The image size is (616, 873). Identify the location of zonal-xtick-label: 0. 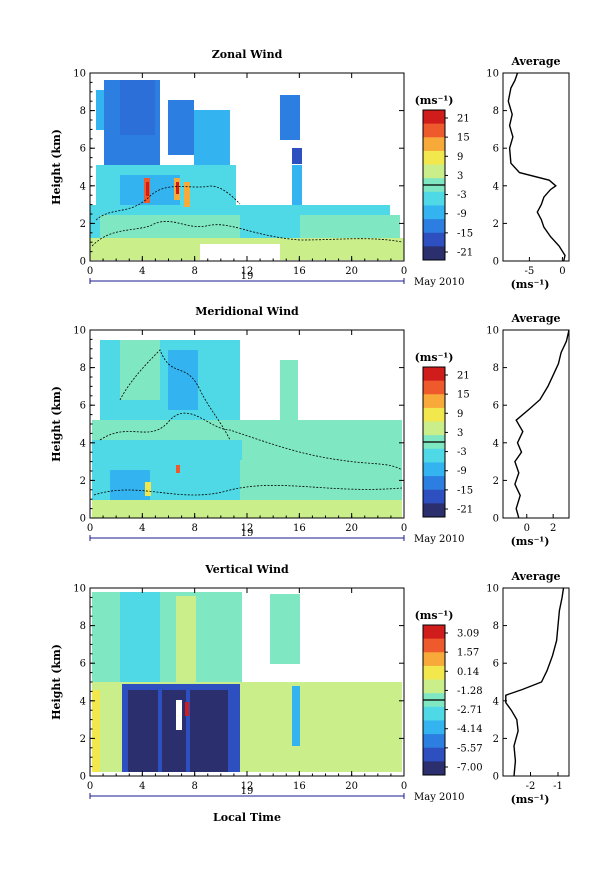
(90, 271).